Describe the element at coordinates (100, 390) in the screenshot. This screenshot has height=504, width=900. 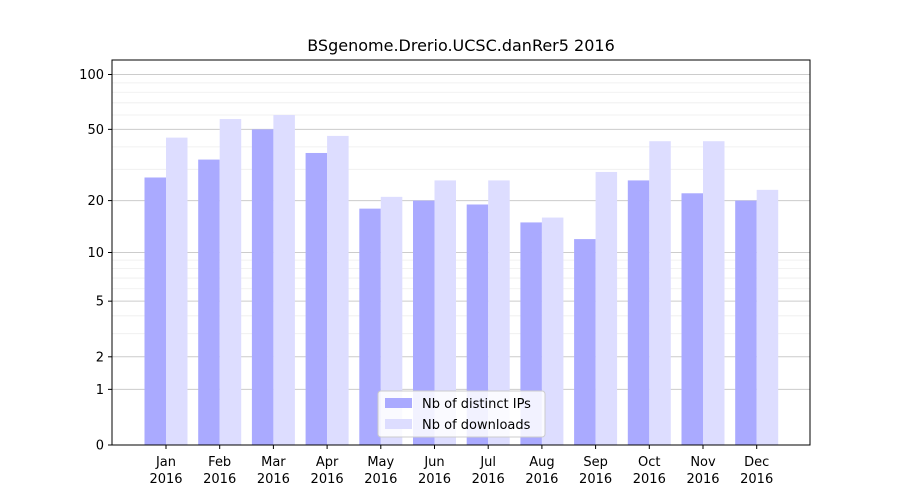
I see `y-tick-label: 1` at that location.